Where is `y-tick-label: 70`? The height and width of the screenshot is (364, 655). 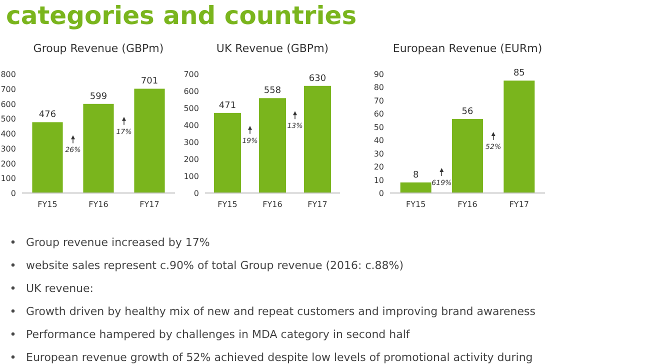
y-tick-label: 70 is located at coordinates (379, 101).